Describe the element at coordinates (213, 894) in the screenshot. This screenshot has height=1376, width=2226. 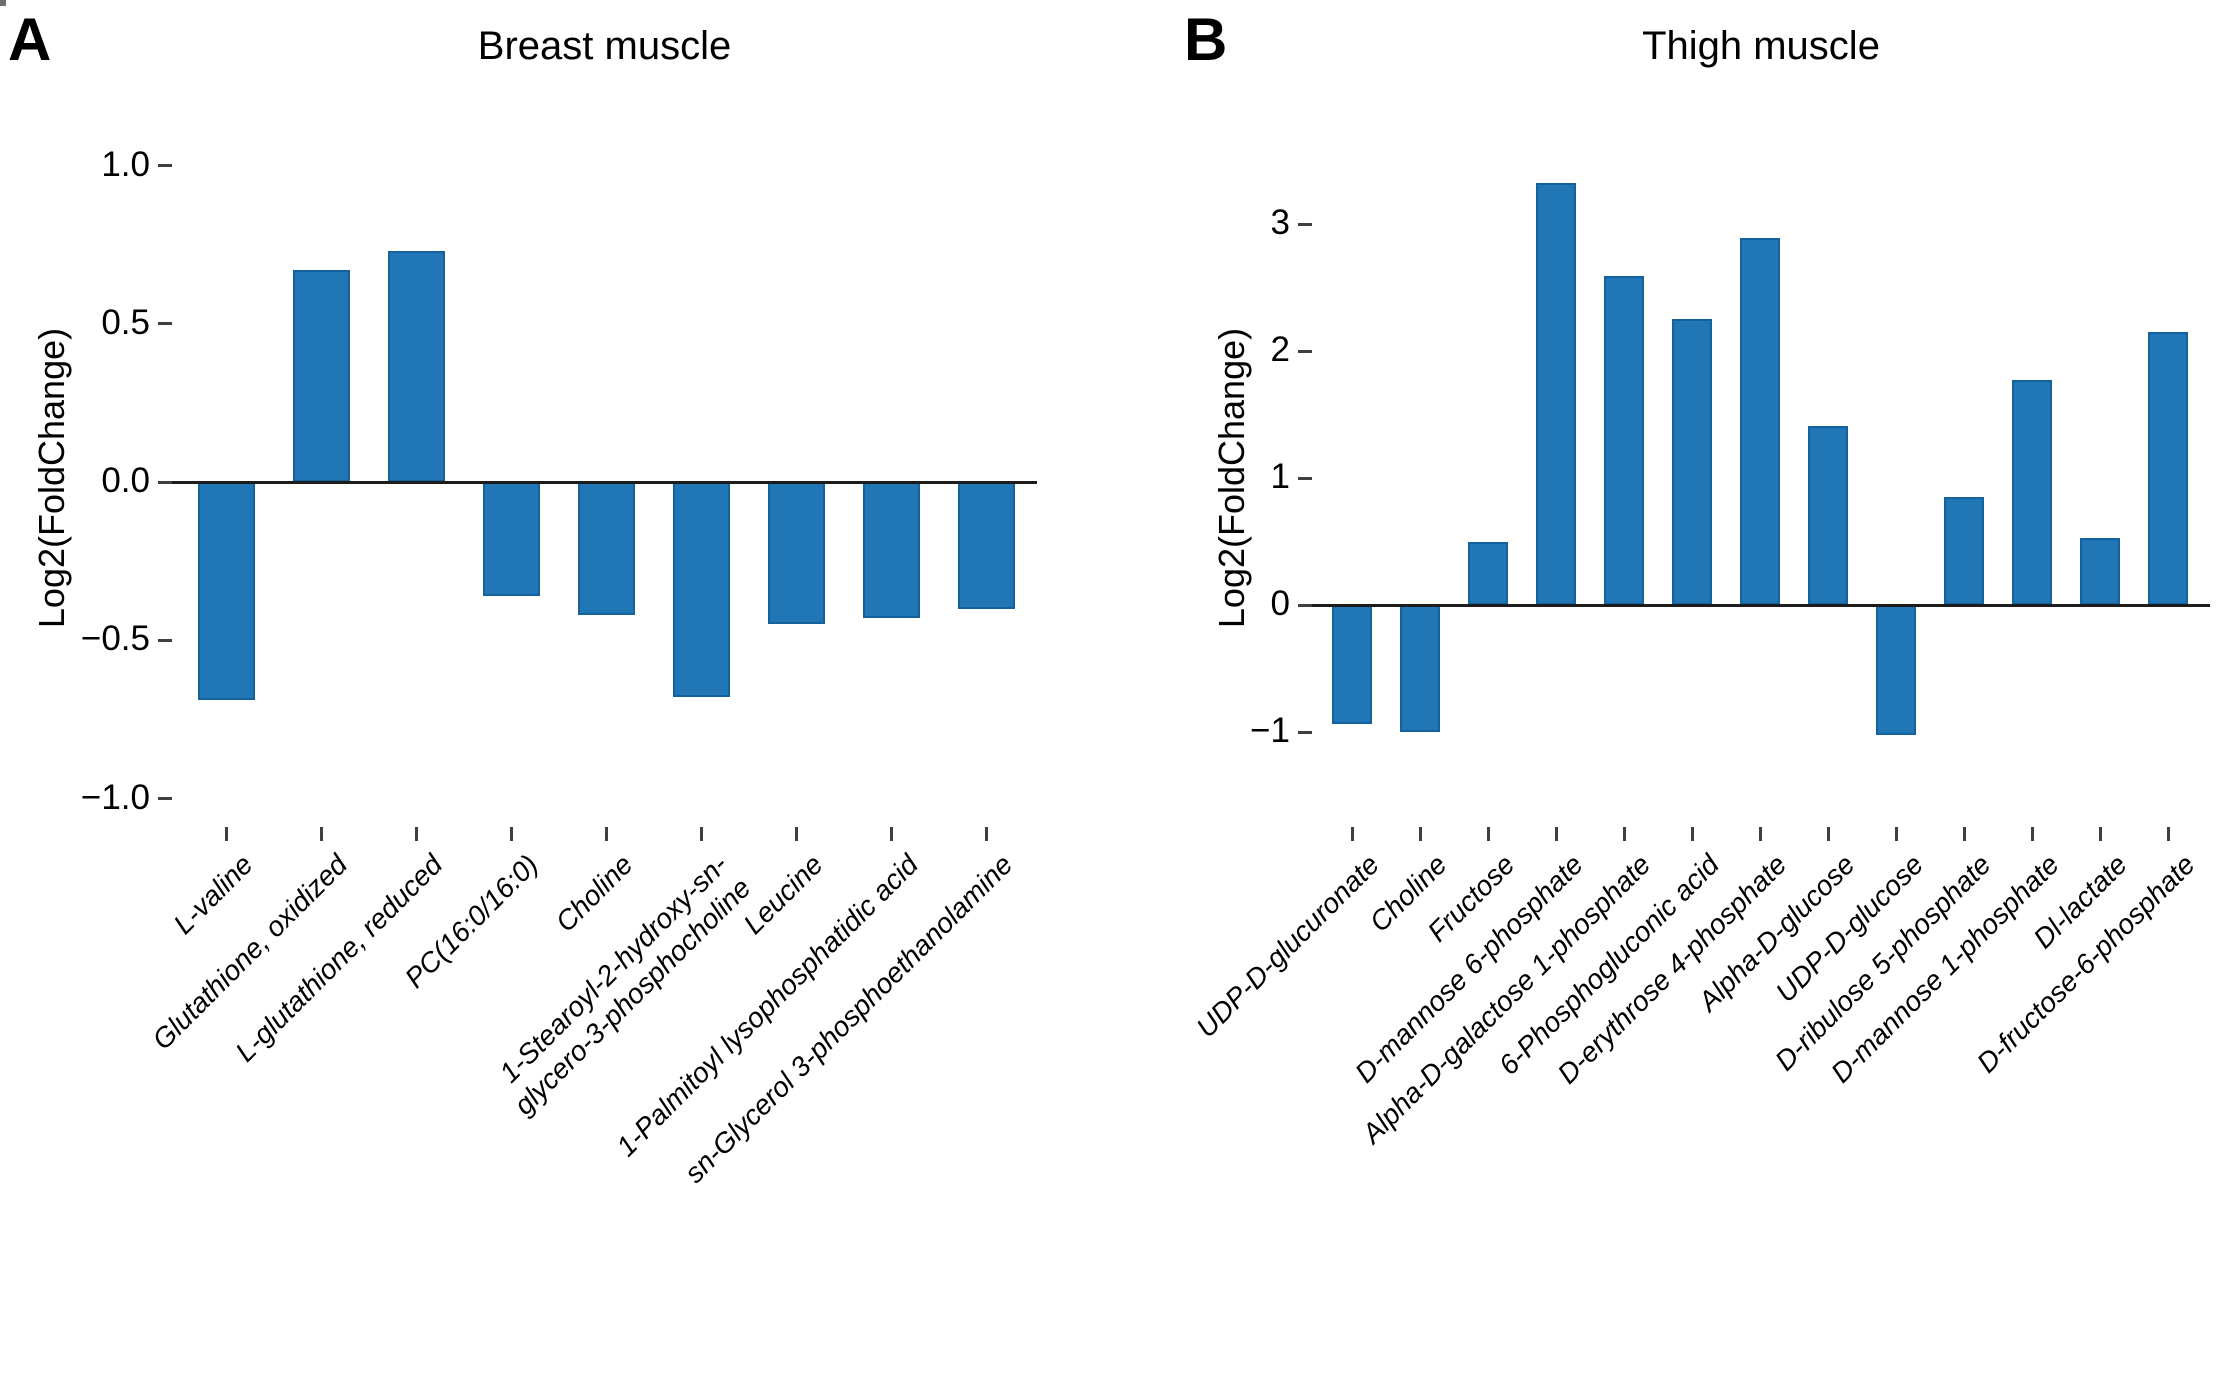
I see `panel-a-category-label-0: L-valine` at that location.